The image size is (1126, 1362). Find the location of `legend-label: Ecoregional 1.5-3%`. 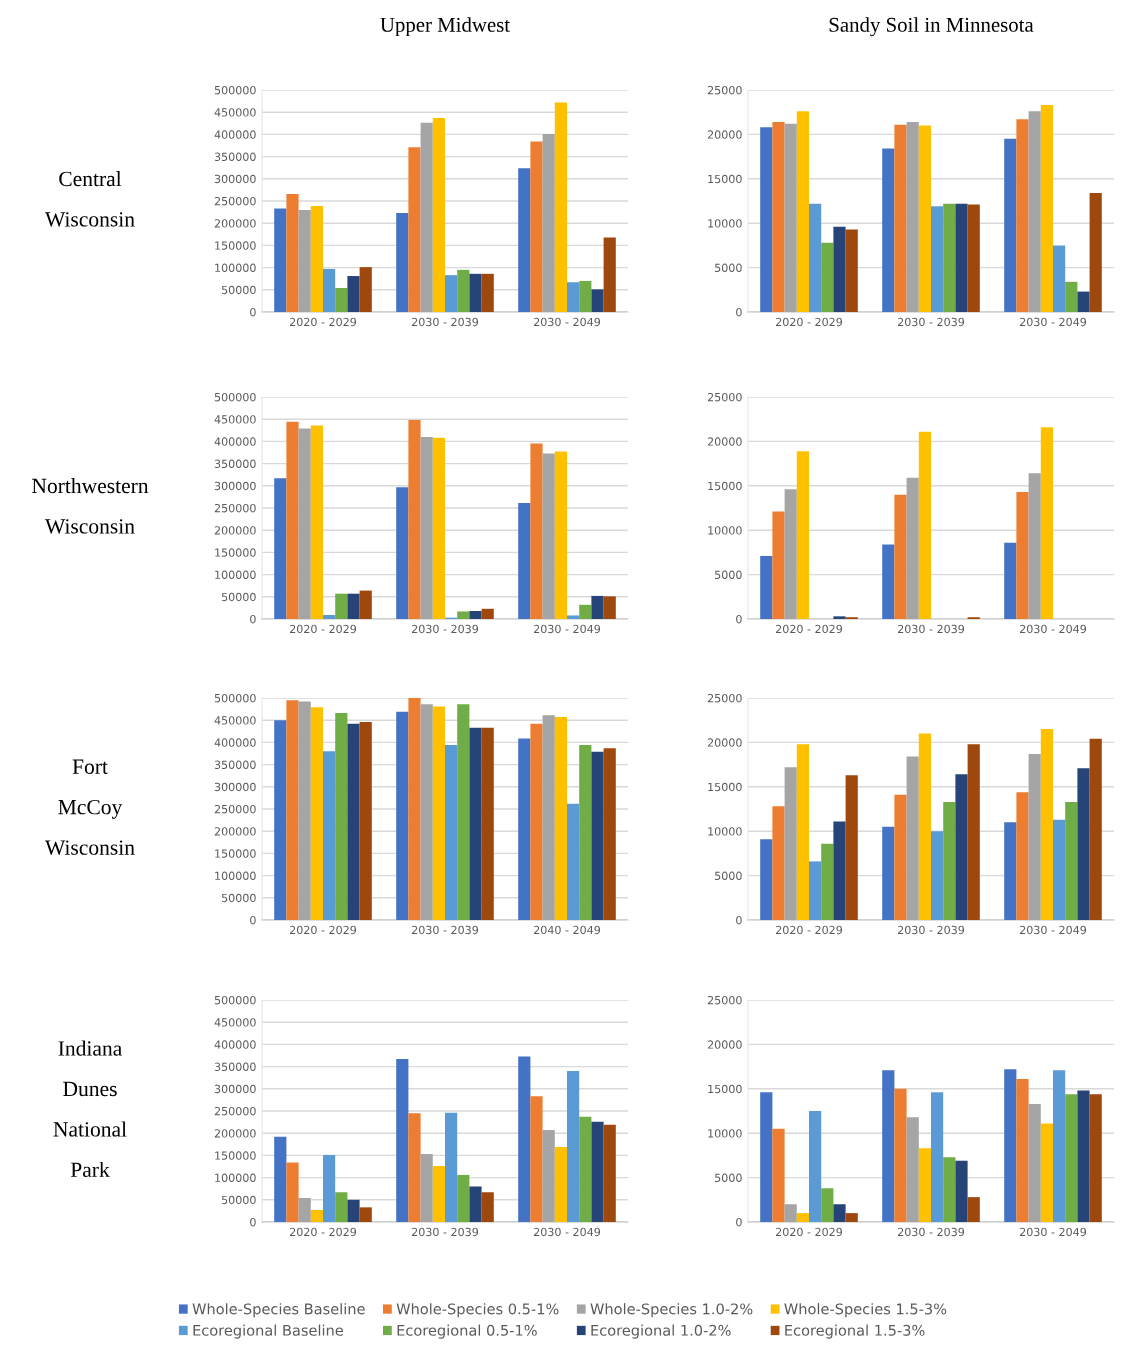

legend-label: Ecoregional 1.5-3% is located at coordinates (855, 1331).